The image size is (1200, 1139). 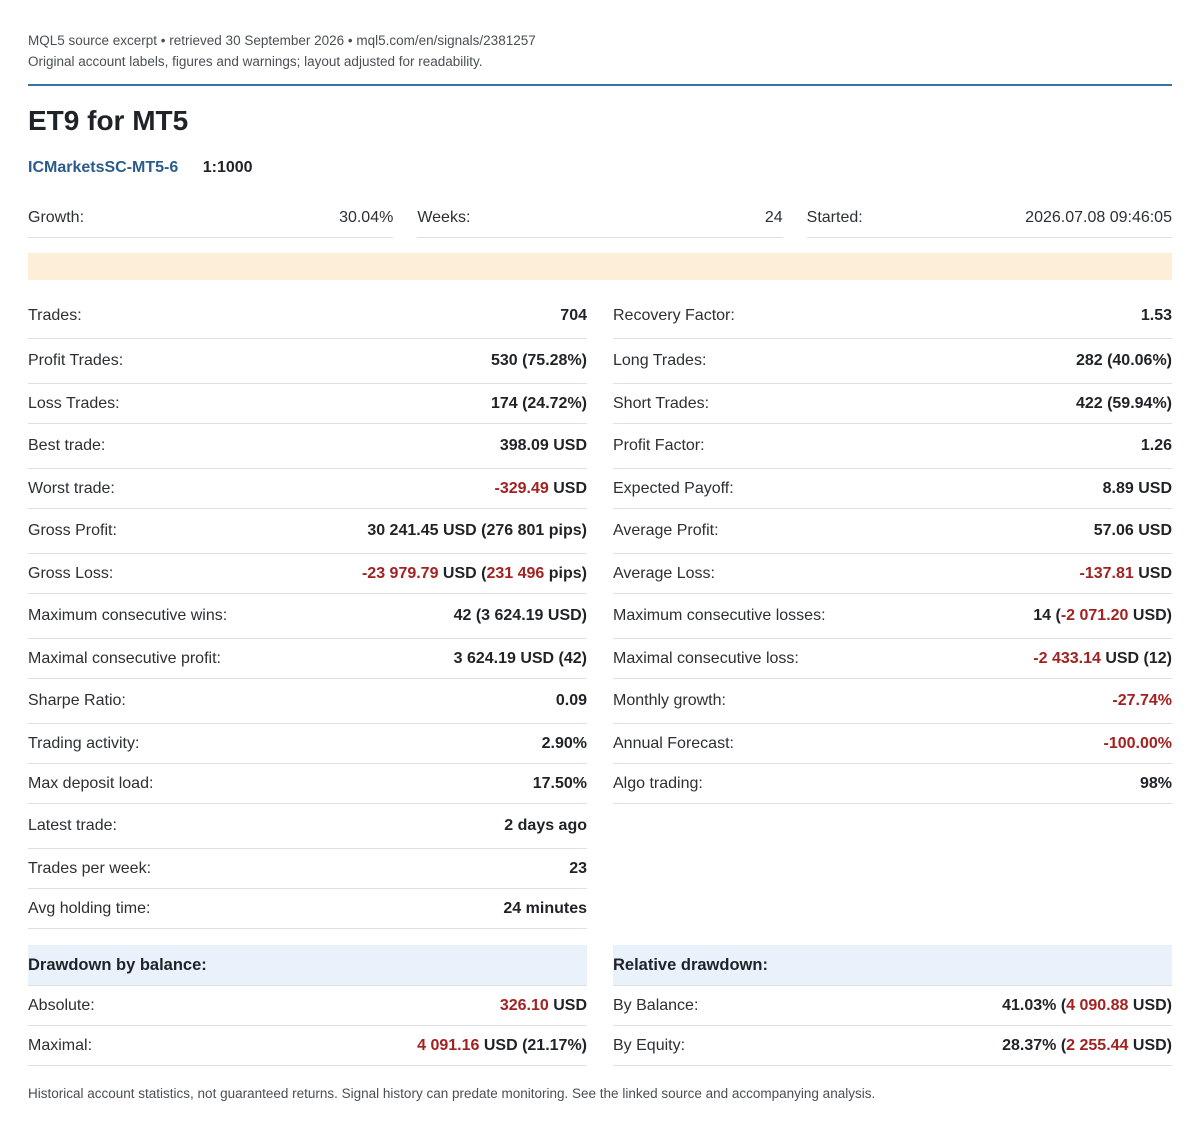 What do you see at coordinates (656, 1005) in the screenshot?
I see `stat-label: By Balance:` at bounding box center [656, 1005].